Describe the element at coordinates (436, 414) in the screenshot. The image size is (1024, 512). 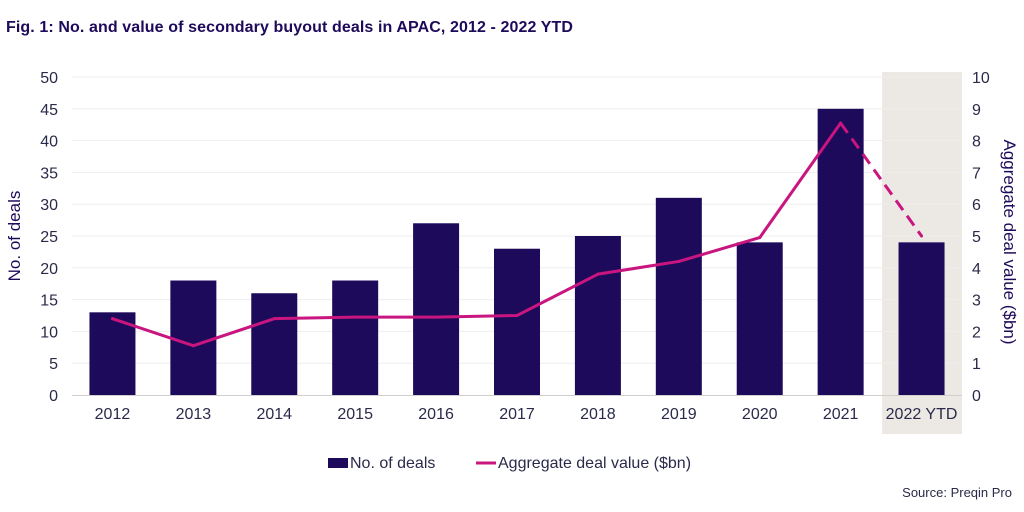
I see `x-tick-label: 2016` at that location.